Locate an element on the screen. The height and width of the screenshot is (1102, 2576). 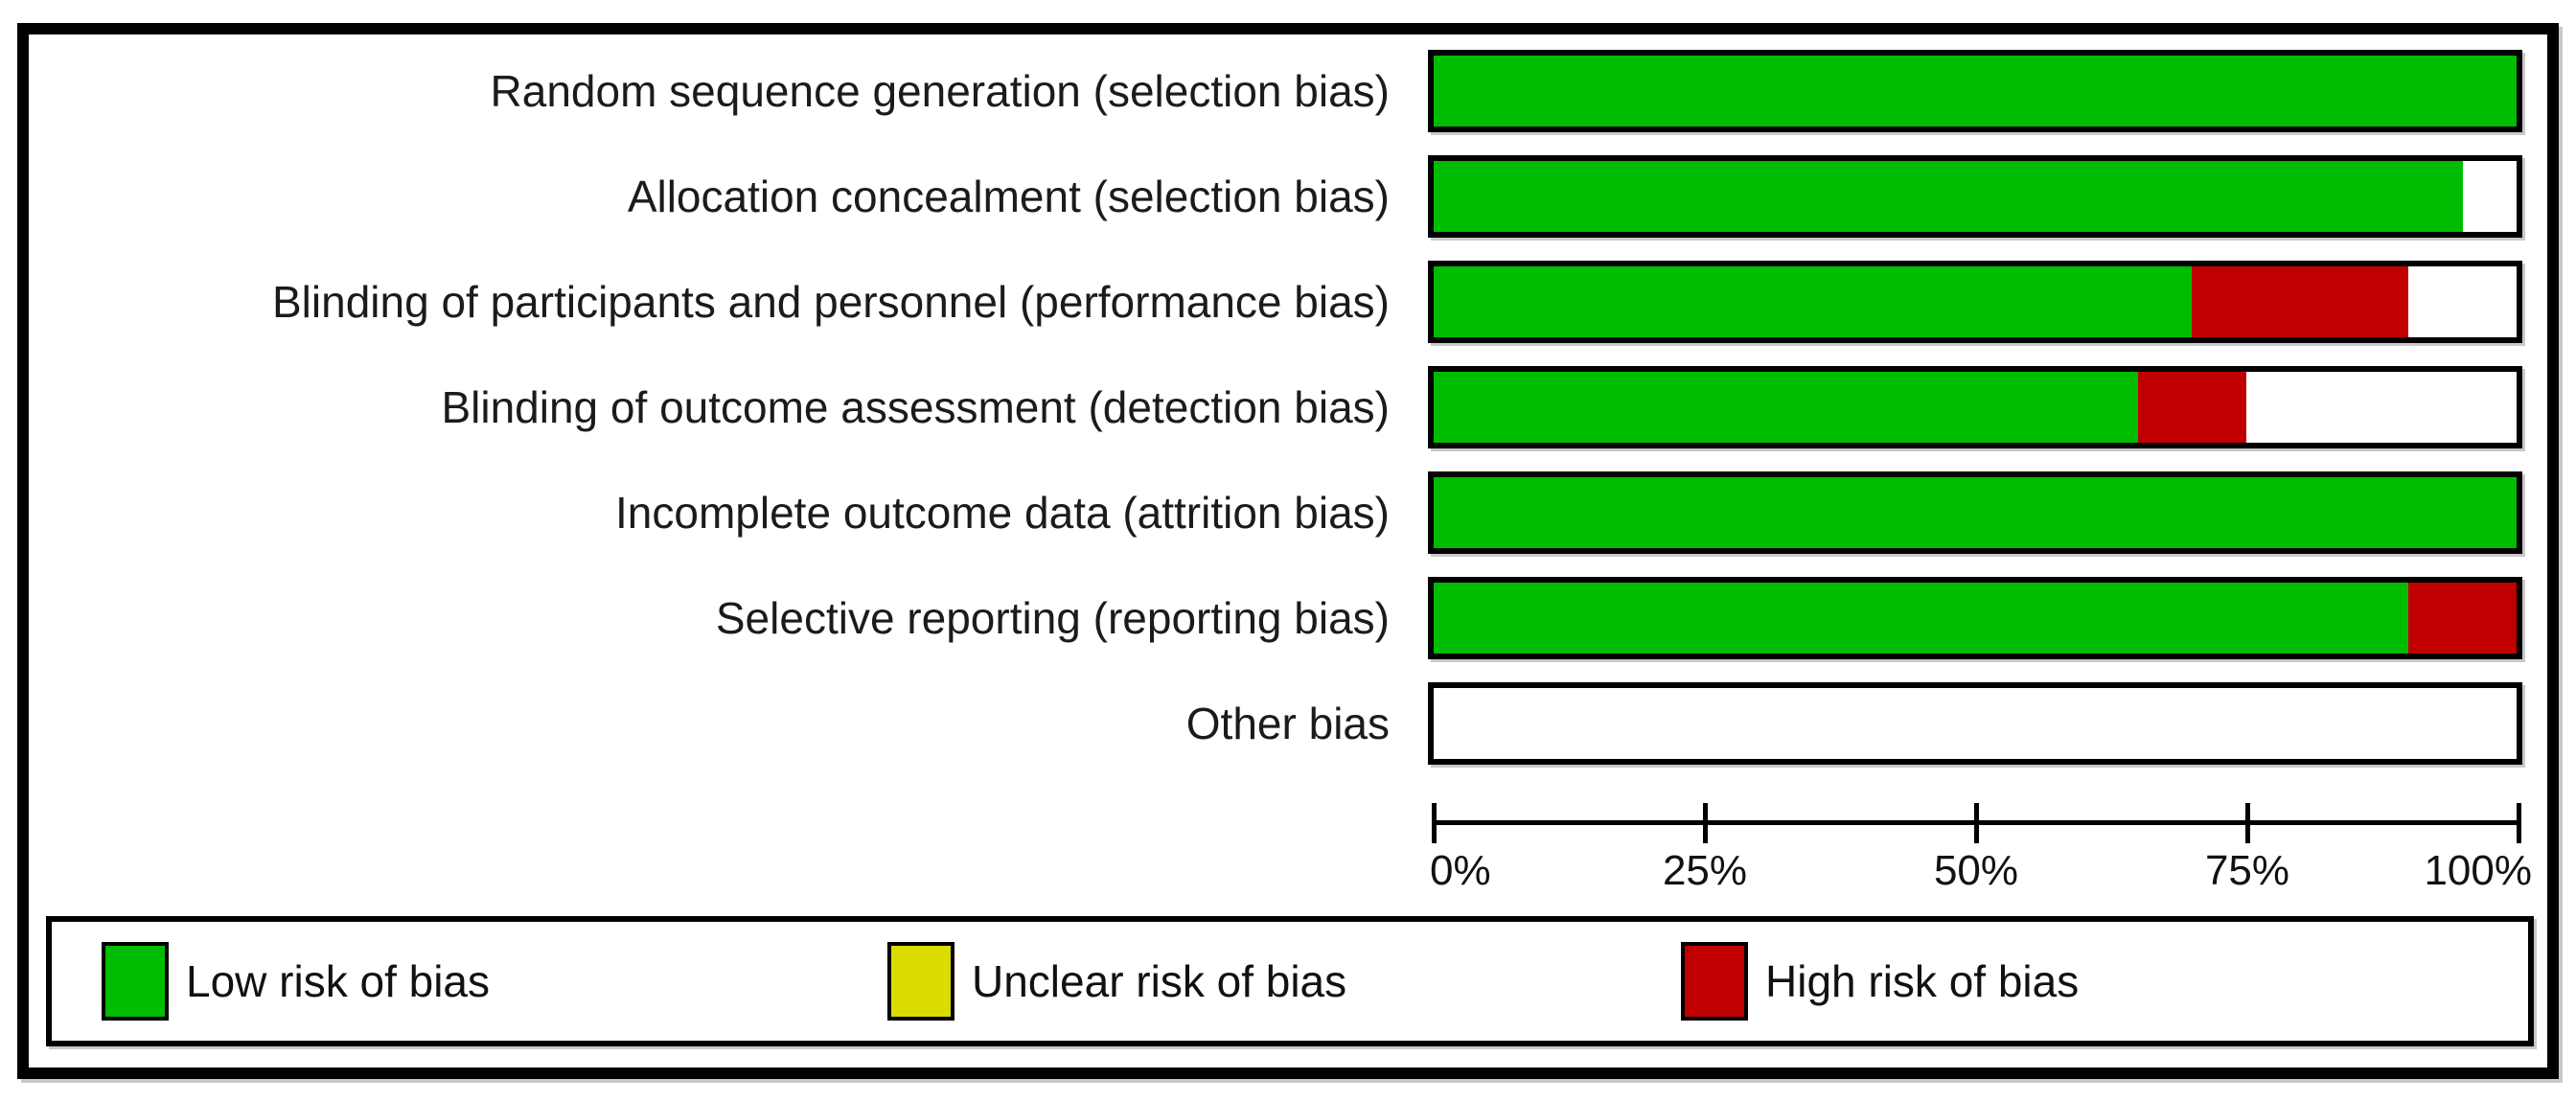
risk-domain-label: Incomplete outcome data (attrition bias) is located at coordinates (1002, 512).